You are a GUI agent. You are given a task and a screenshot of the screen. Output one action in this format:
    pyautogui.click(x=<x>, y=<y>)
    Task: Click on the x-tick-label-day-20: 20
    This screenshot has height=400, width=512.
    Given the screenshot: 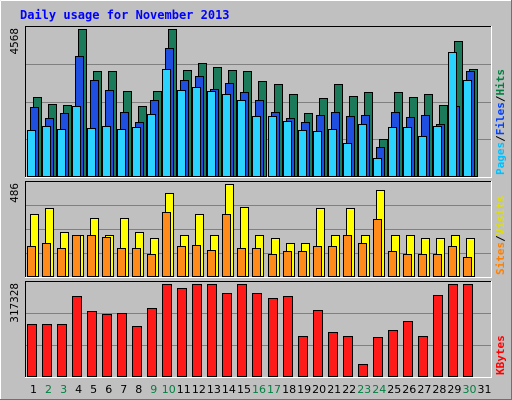 What is the action you would take?
    pyautogui.click(x=319, y=389)
    